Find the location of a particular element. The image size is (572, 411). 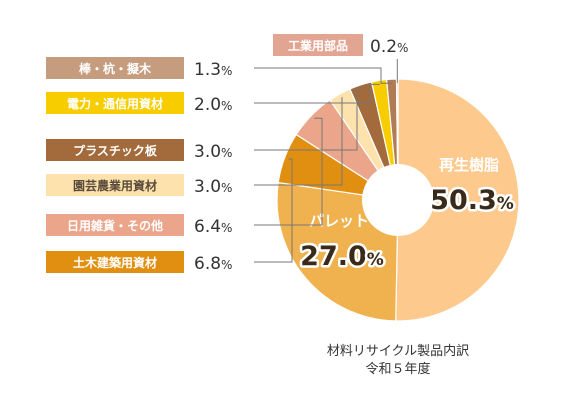

callout-7: 棒・杭・擬木 1.3% is located at coordinates (219, 70).